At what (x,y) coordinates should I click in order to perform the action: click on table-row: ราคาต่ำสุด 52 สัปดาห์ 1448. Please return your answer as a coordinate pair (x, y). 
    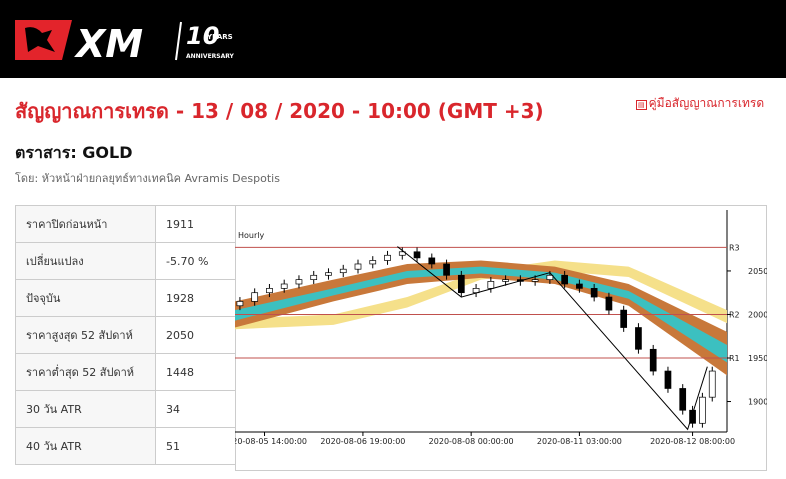
    Looking at the image, I should click on (125, 372).